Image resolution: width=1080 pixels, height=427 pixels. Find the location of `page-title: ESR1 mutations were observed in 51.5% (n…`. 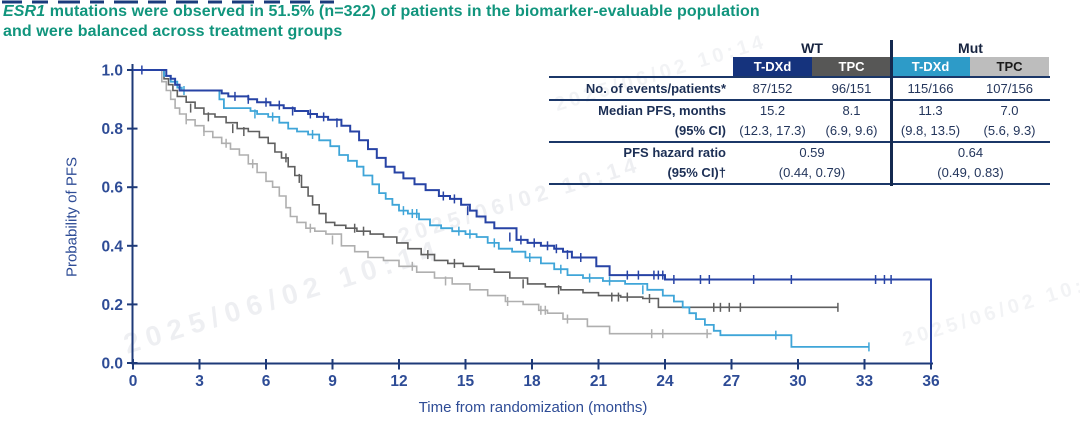

page-title: ESR1 mutations were observed in 51.5% (n… is located at coordinates (453, 21).